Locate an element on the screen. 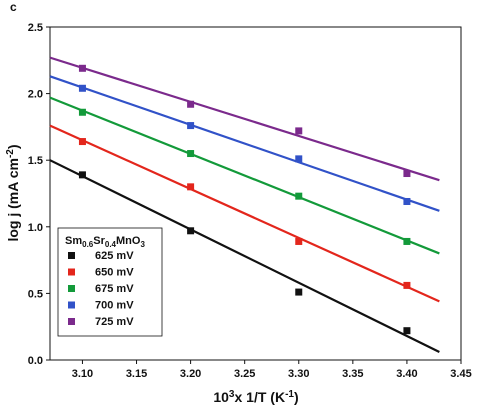  y-tick-label: 1.5 is located at coordinates (35, 161).